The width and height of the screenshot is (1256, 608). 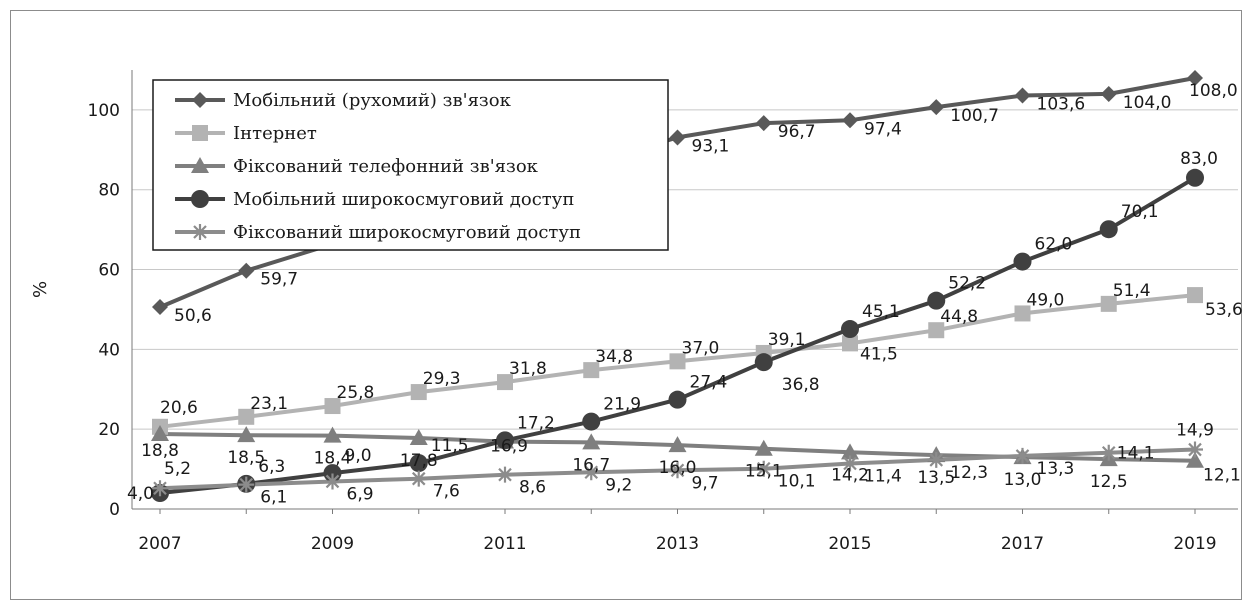 What do you see at coordinates (104, 111) in the screenshot?
I see `y-tick-label: 100` at bounding box center [104, 111].